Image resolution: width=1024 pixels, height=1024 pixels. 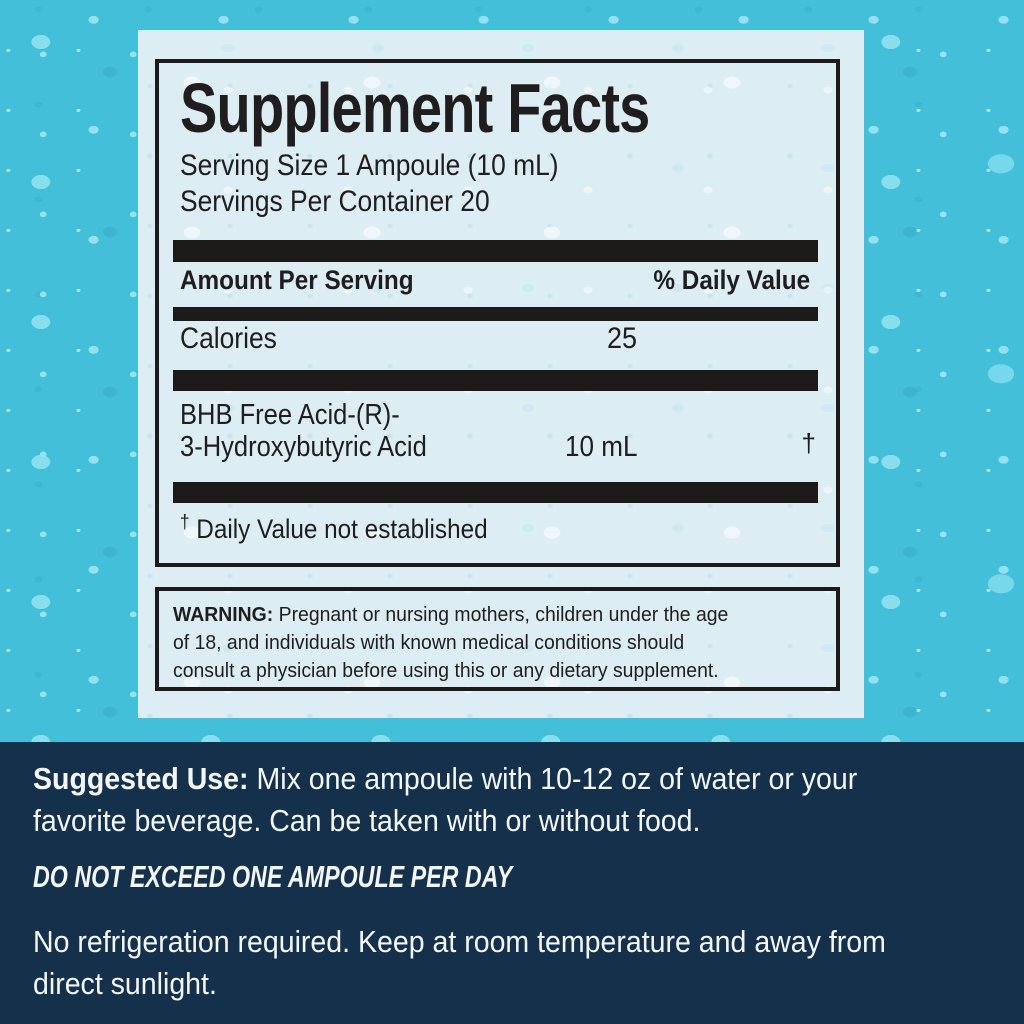 I want to click on divider-bar-medium, so click(x=495, y=314).